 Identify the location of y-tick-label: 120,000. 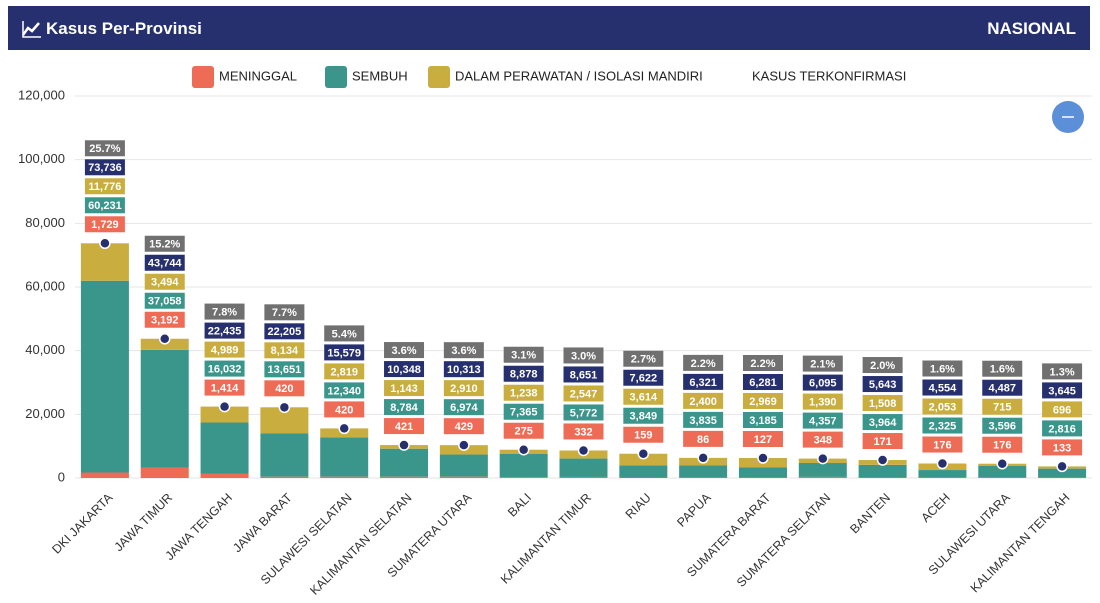
(41, 94).